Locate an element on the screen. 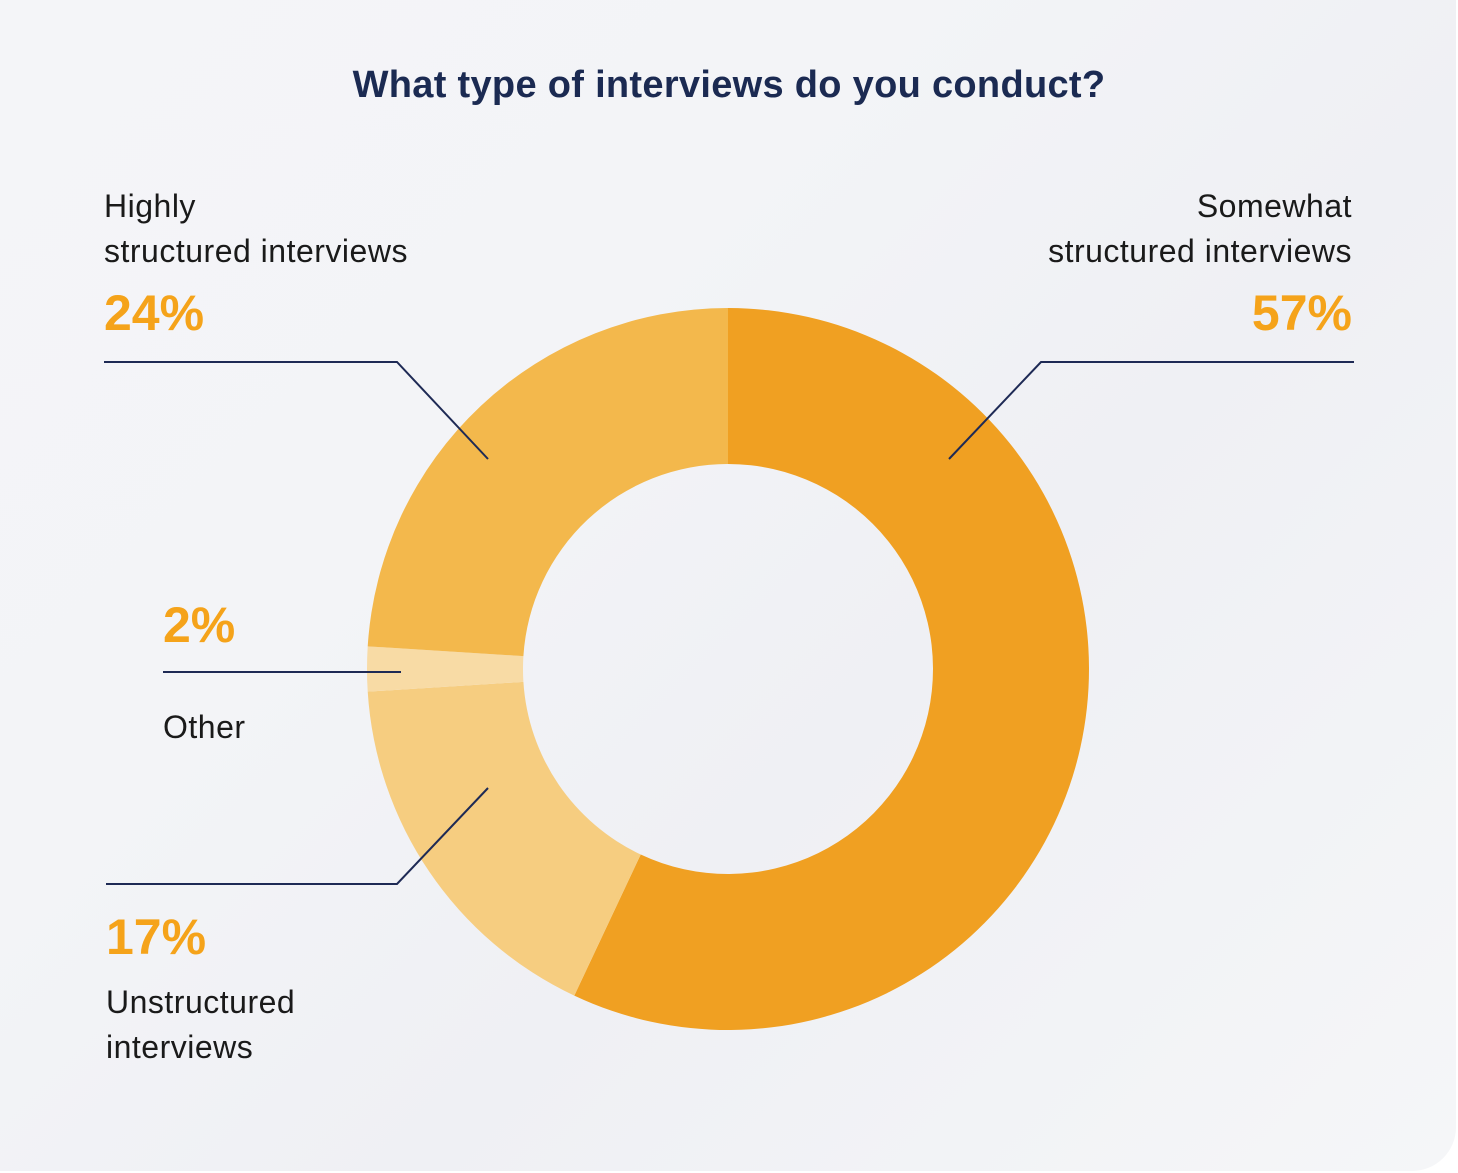 This screenshot has height=1173, width=1458. label-somewhat-line2: structured interviews is located at coordinates (1200, 251).